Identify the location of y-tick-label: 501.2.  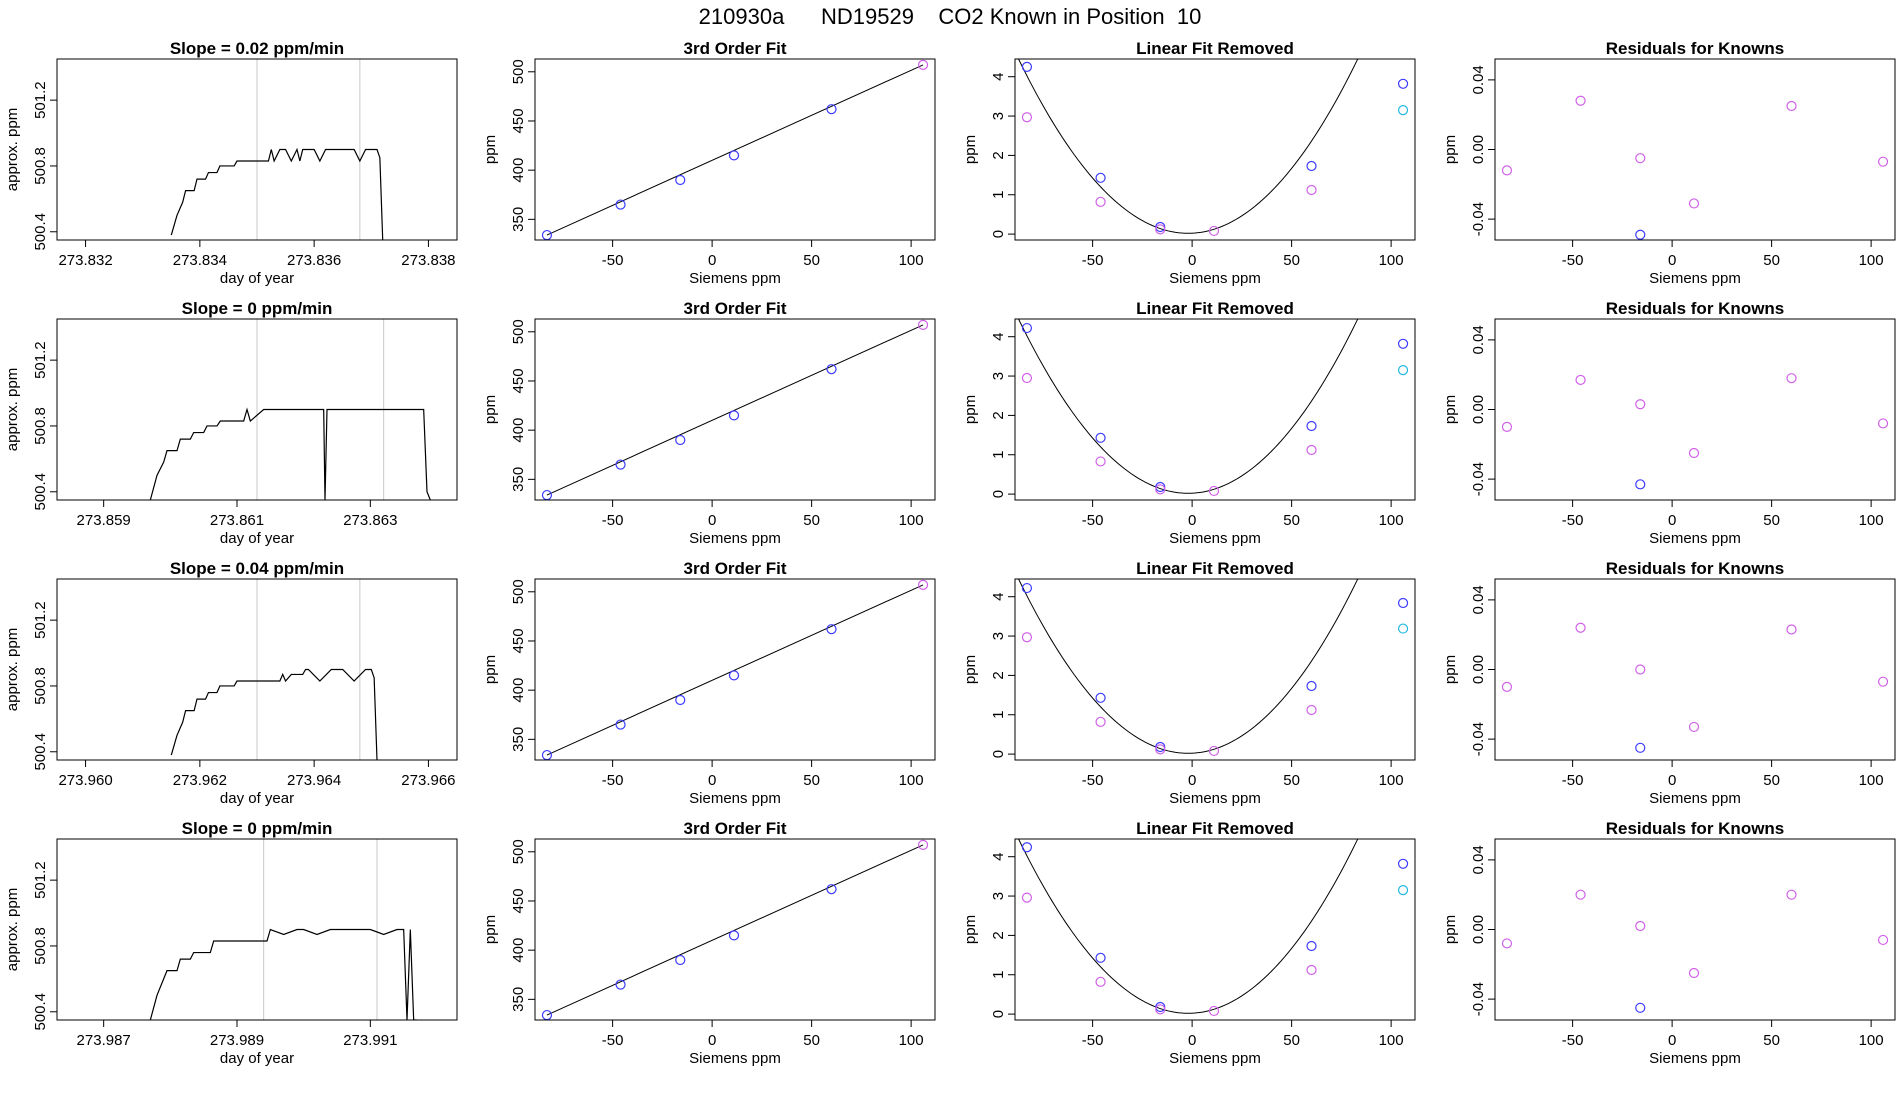
(40, 360).